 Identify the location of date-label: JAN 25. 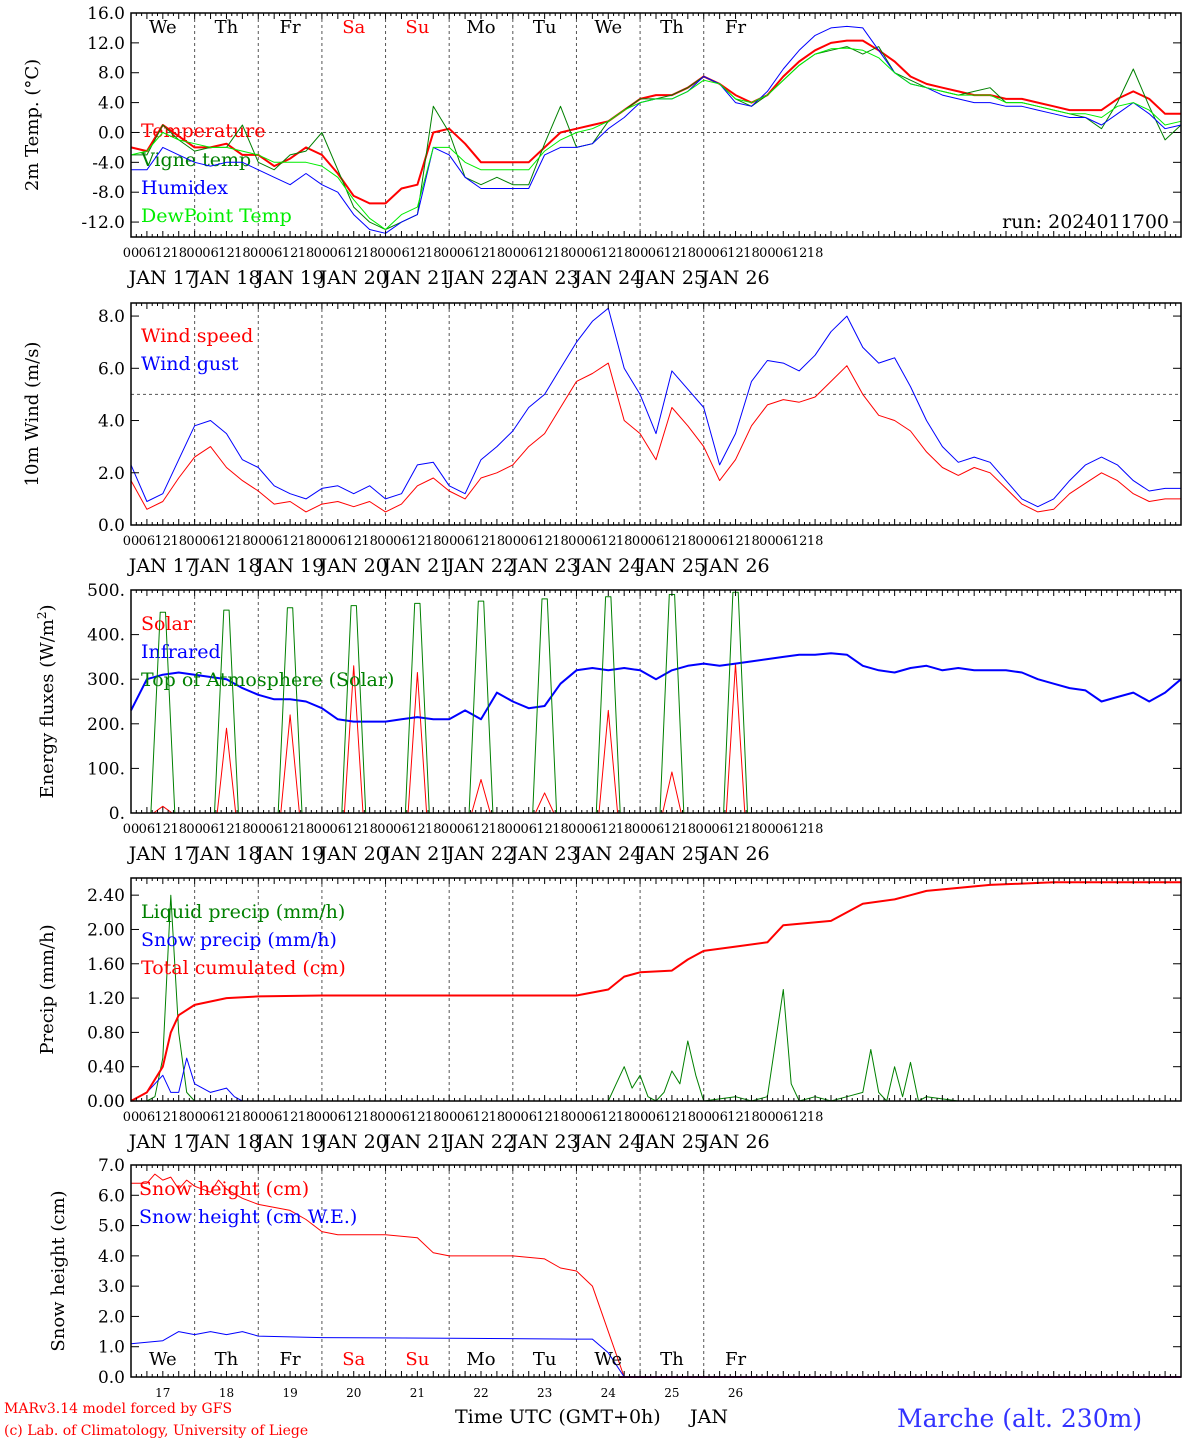
(671, 1142).